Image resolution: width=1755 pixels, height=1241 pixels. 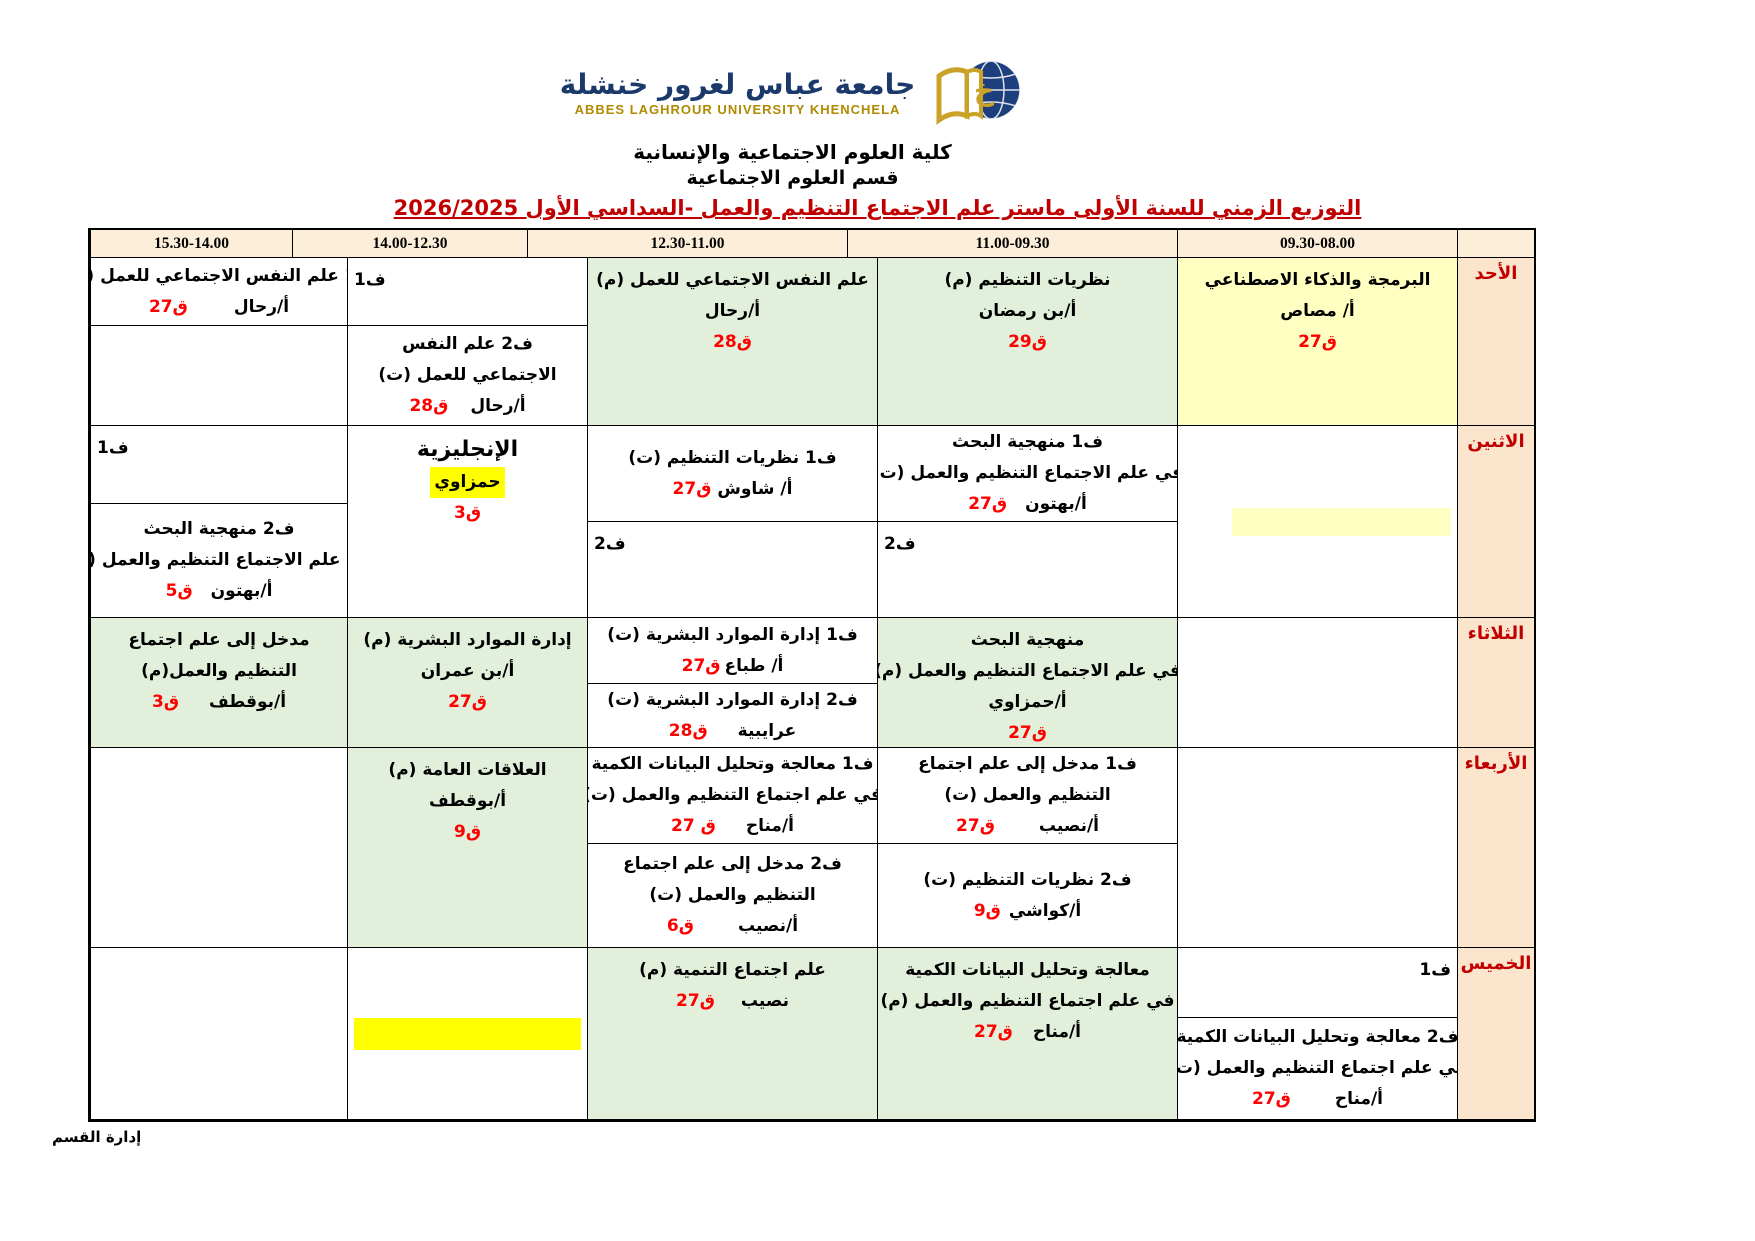 I want to click on time-slot: علم اجتماع التنمية (م) نصيب ق27, so click(x=732, y=1034).